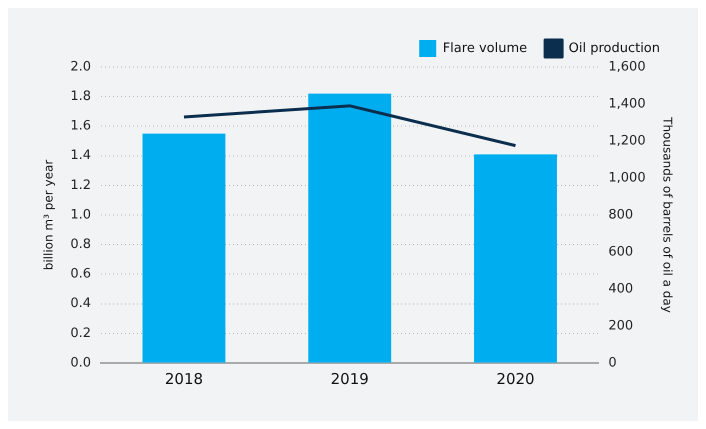  I want to click on y-tick-label: 1.8, so click(81, 96).